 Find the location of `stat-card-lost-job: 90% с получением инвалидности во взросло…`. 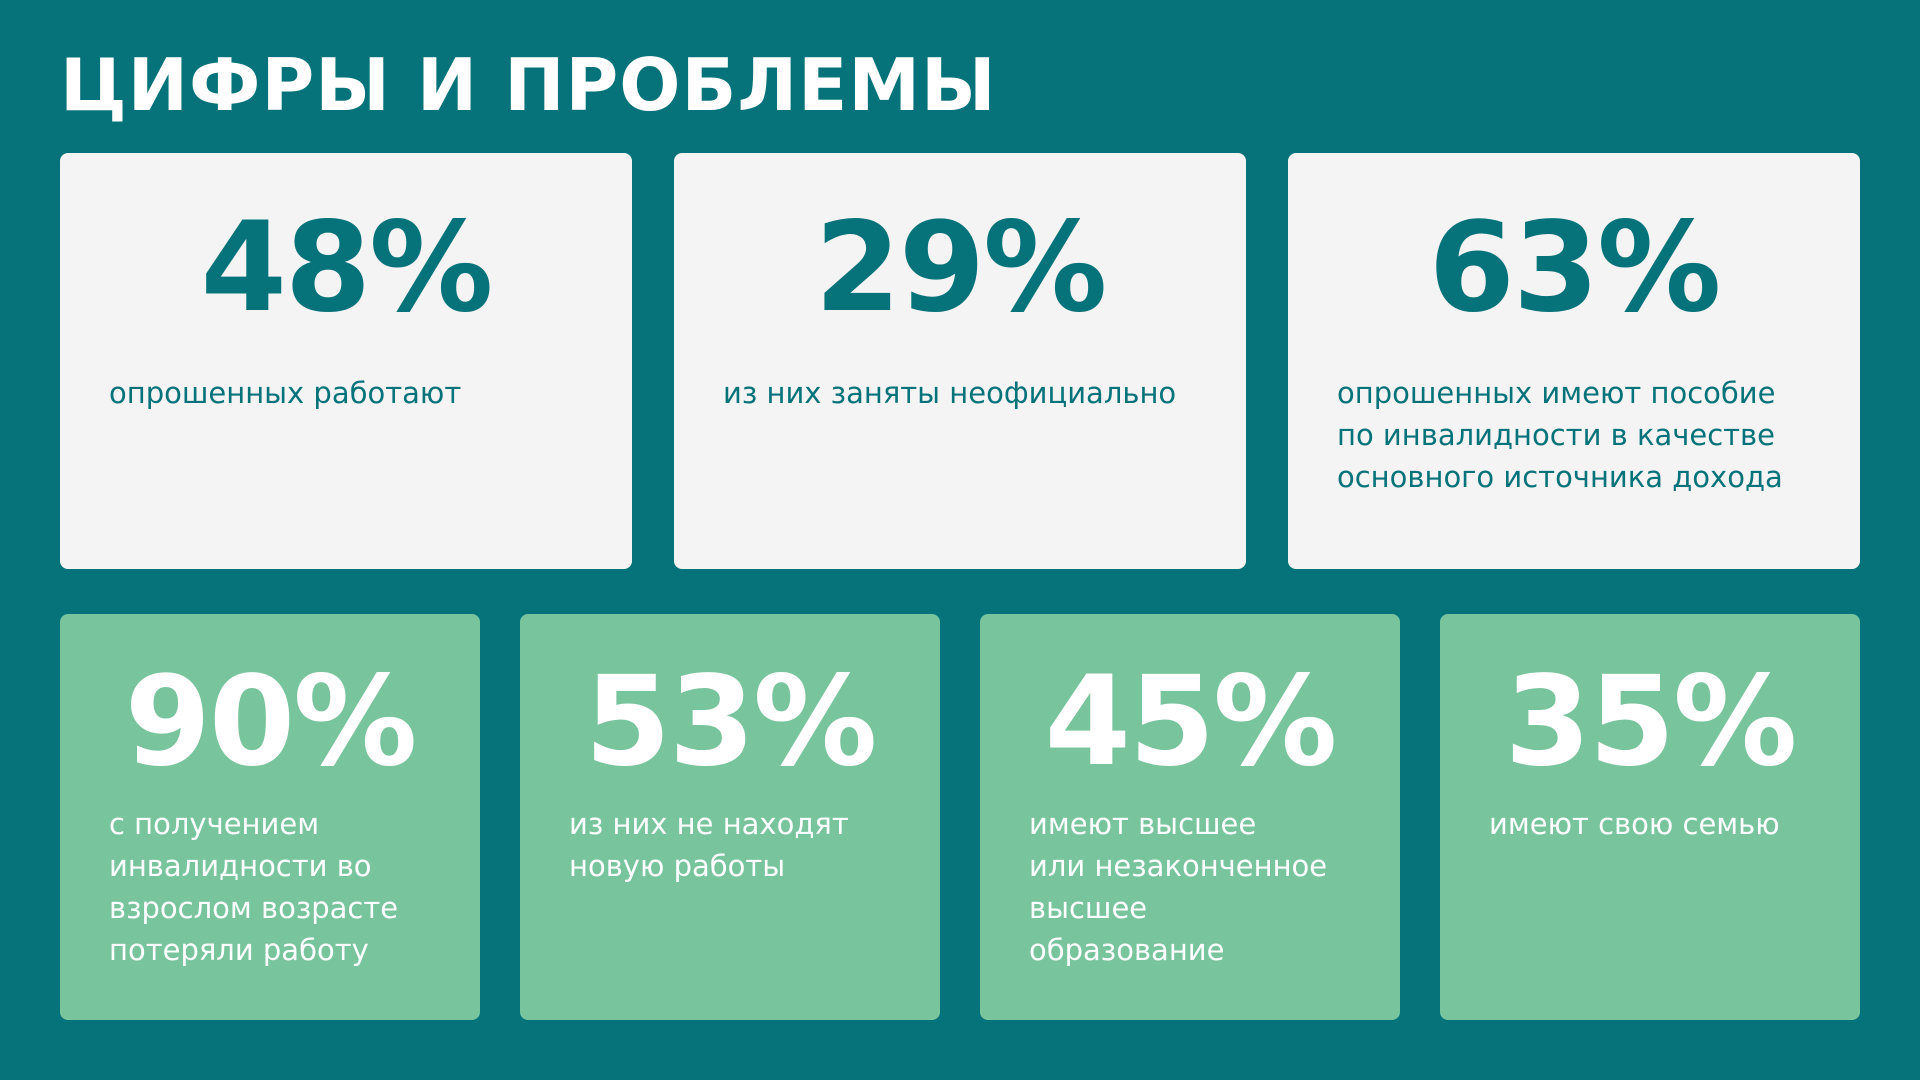

stat-card-lost-job: 90% с получением инвалидности во взросло… is located at coordinates (270, 817).